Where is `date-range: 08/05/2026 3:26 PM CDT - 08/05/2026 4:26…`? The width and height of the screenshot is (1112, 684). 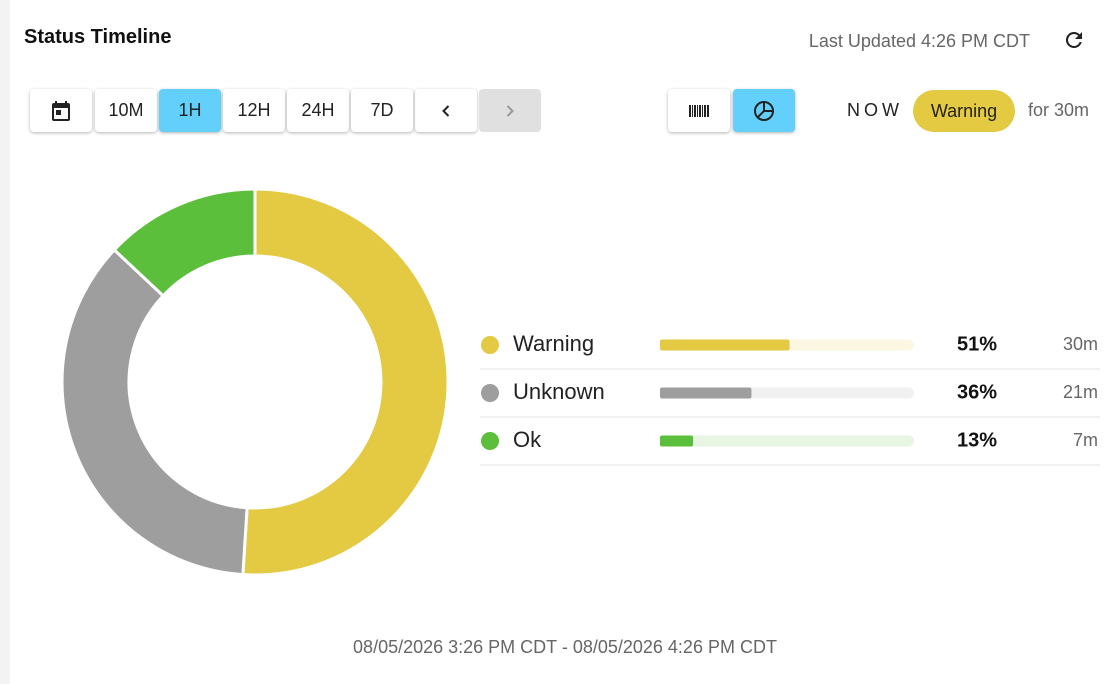
date-range: 08/05/2026 3:26 PM CDT - 08/05/2026 4:26… is located at coordinates (565, 647).